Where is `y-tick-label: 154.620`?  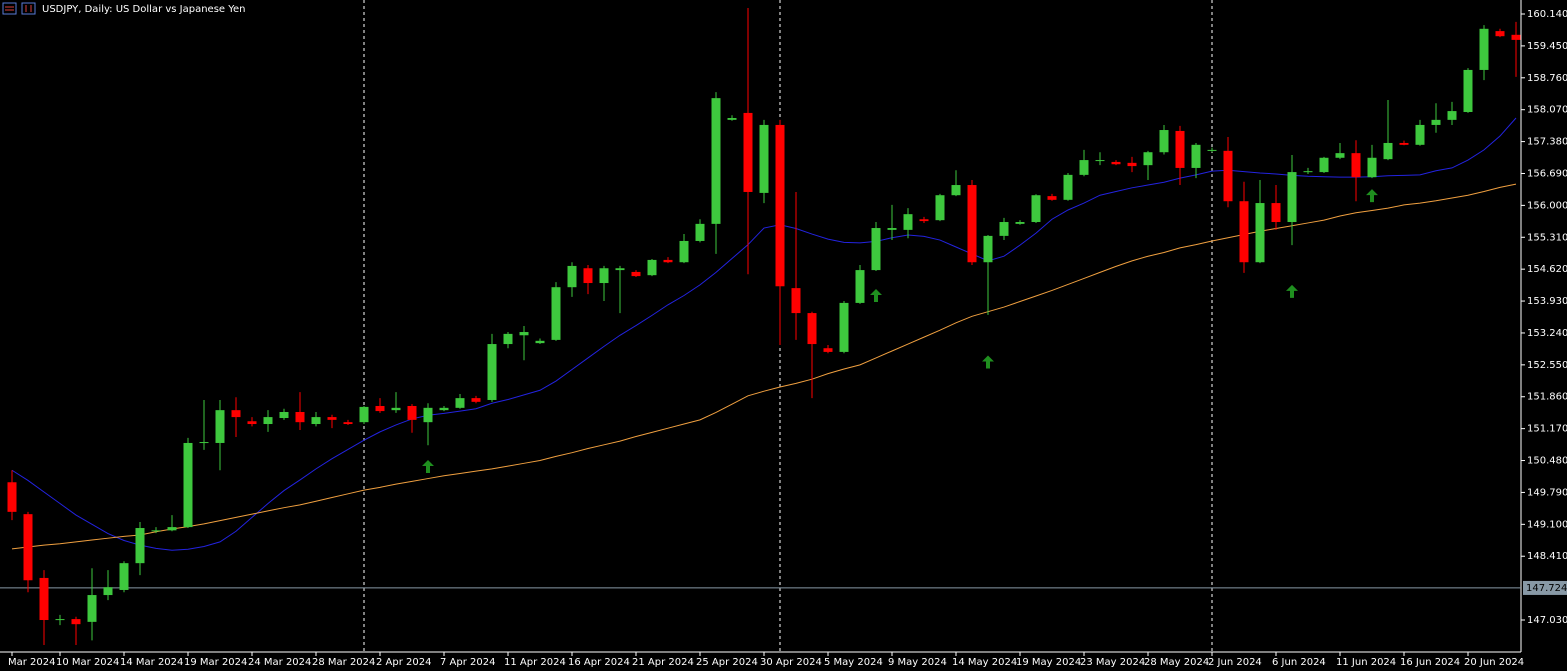
y-tick-label: 154.620 is located at coordinates (1547, 269).